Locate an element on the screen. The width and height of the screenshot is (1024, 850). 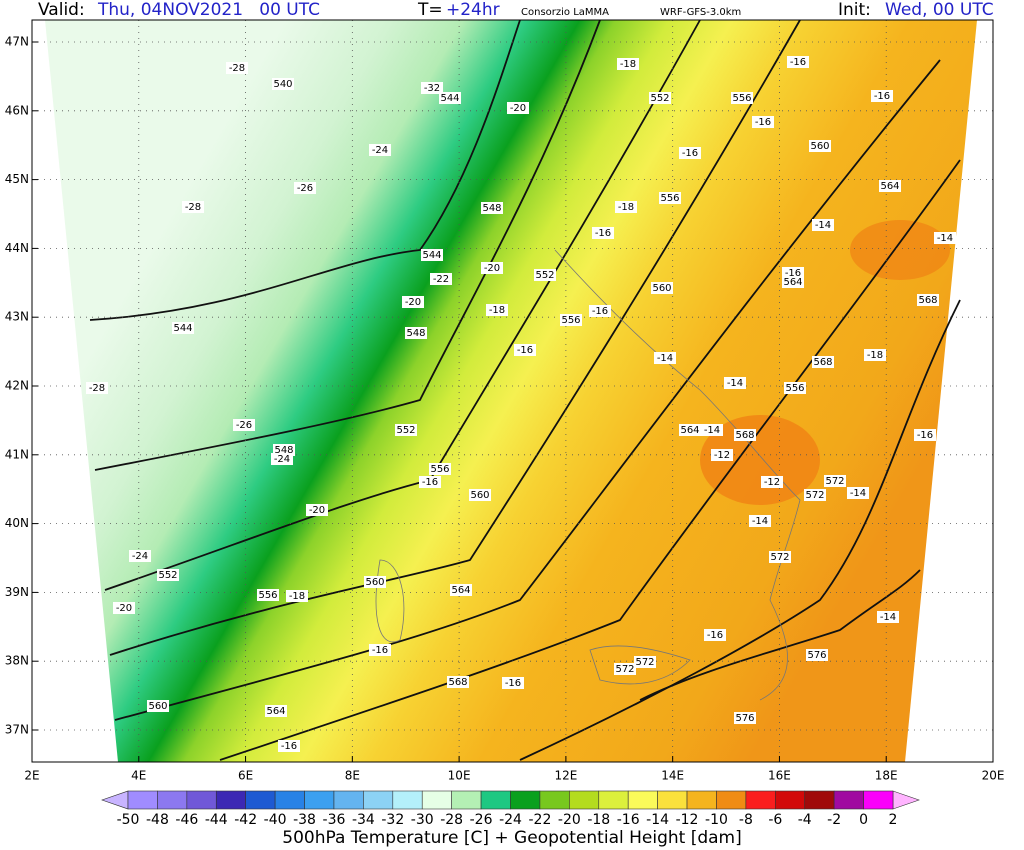
contour-line is located at coordinates (305, 170).